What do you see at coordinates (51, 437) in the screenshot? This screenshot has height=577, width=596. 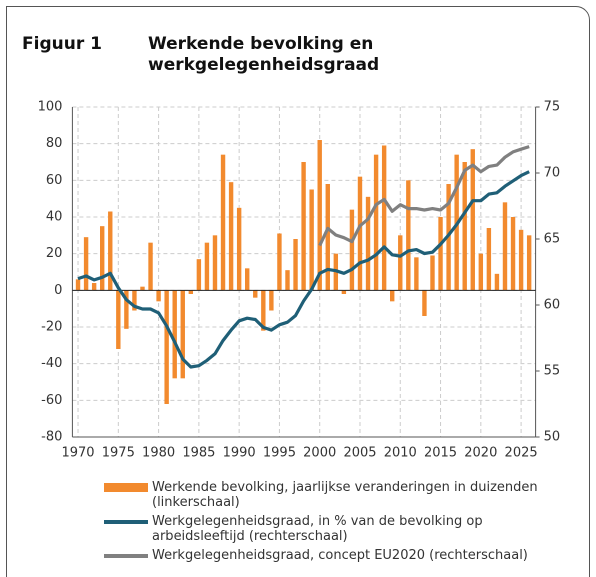 I see `y-tick-label: -80` at bounding box center [51, 437].